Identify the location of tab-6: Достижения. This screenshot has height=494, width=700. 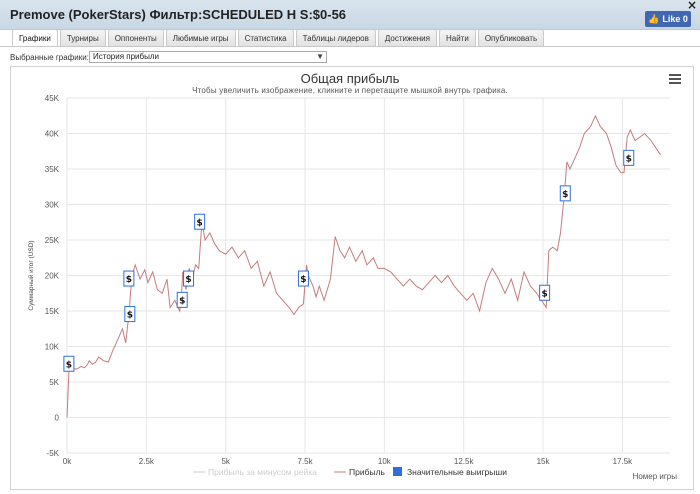
(407, 37).